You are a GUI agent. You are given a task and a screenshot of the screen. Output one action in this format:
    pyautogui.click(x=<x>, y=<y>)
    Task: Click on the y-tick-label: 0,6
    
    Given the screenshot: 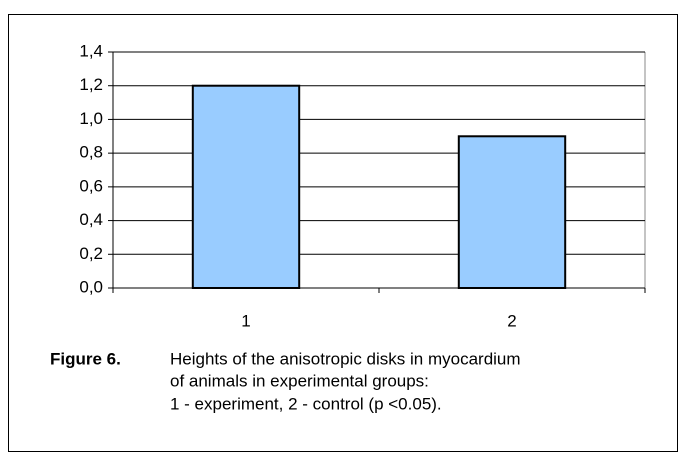 What is the action you would take?
    pyautogui.click(x=91, y=185)
    